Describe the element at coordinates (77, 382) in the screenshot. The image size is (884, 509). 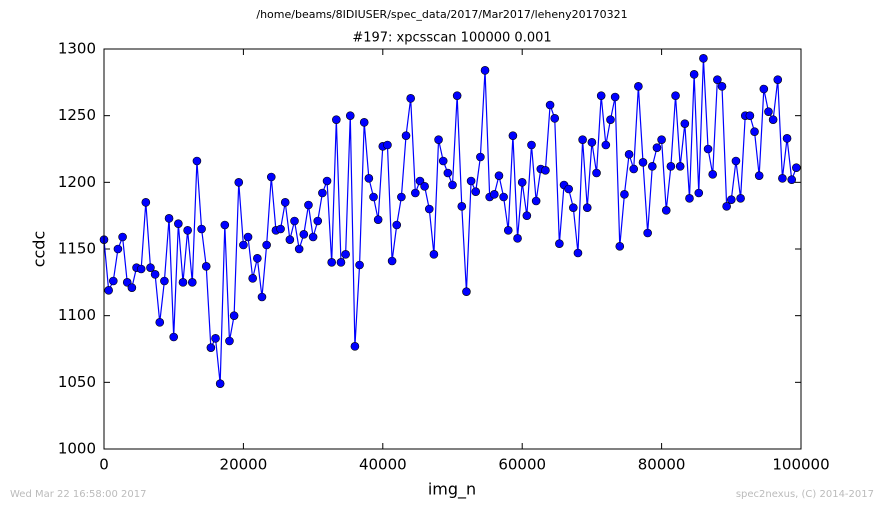
I see `y-tick-label: 1050` at that location.